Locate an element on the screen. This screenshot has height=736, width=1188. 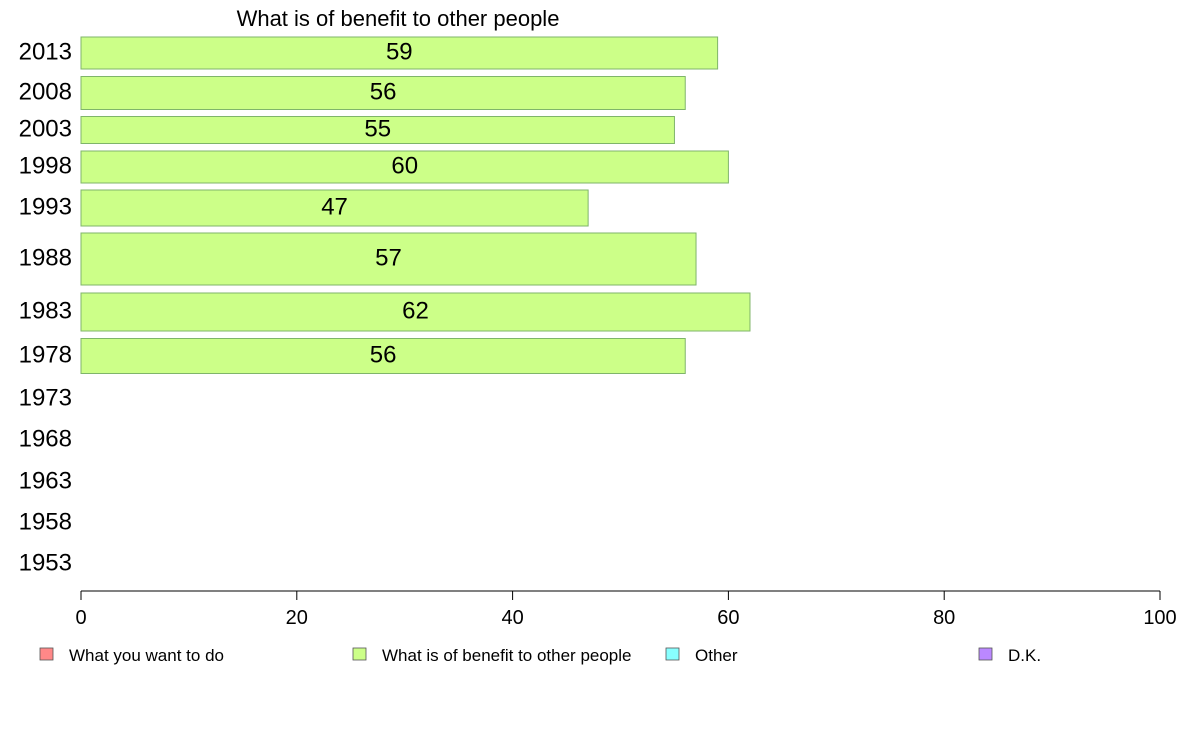
bar-2003 is located at coordinates (377, 130).